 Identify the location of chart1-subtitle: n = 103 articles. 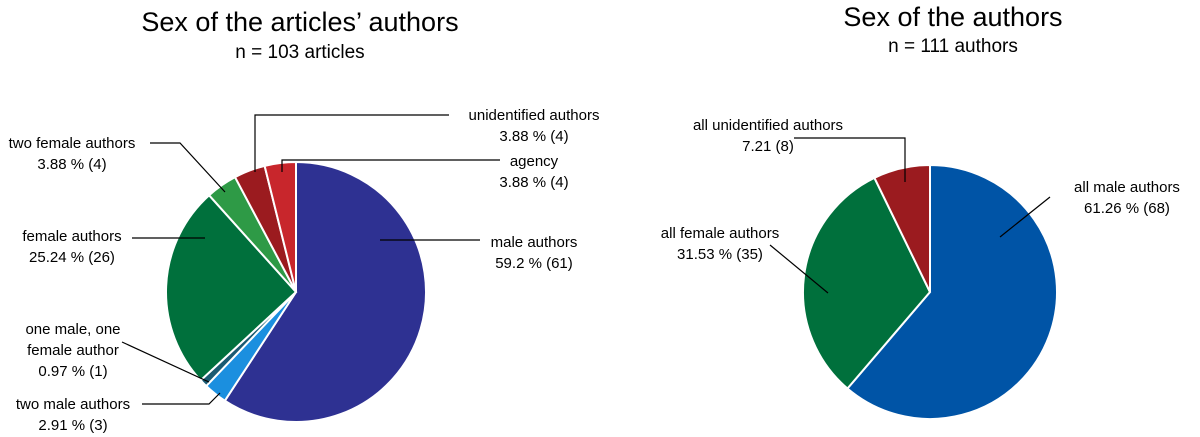
(299, 52).